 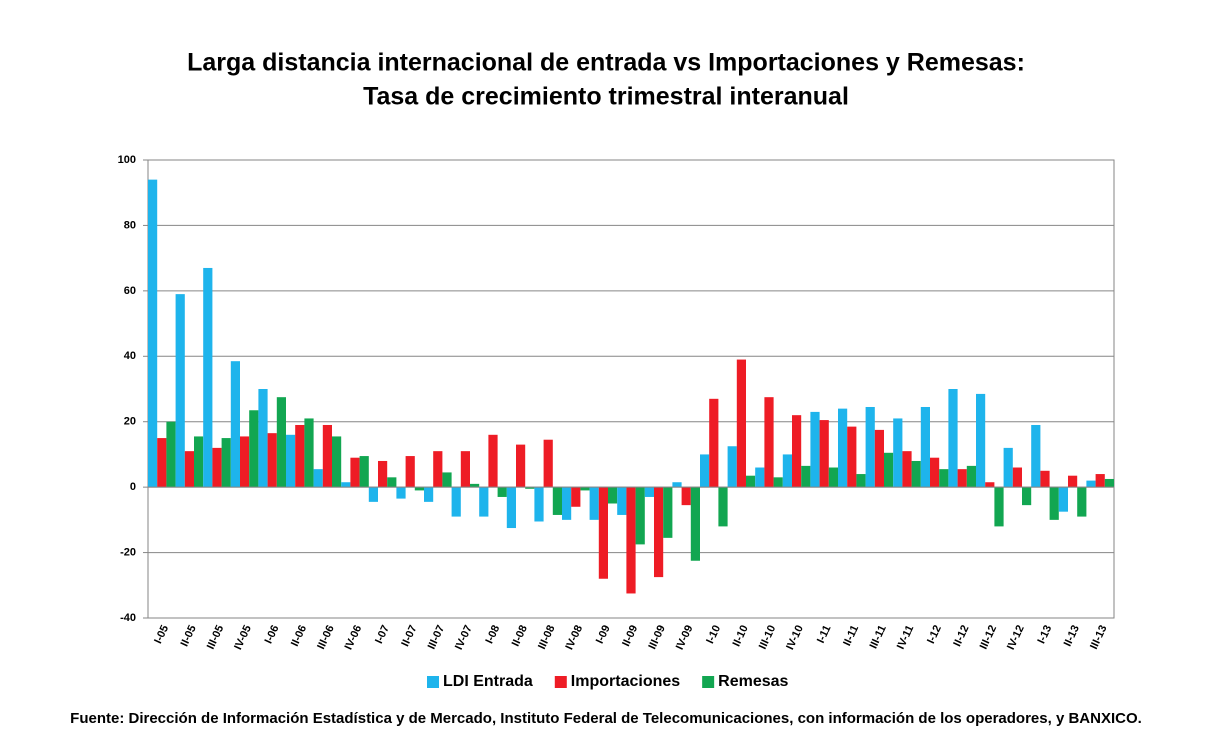 I want to click on x-tick-label: IV-12, so click(x=1016, y=637).